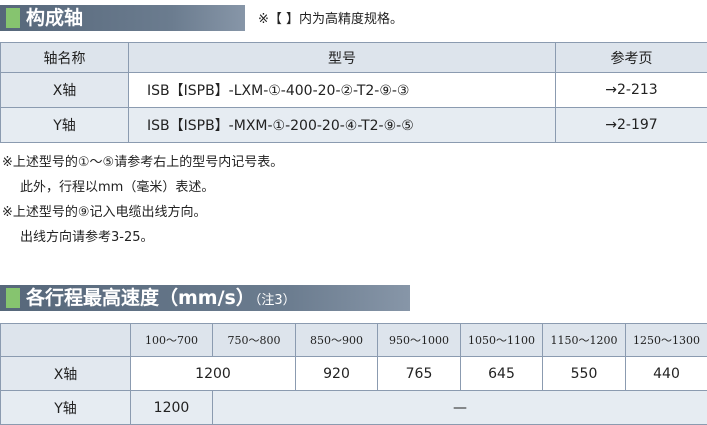  Describe the element at coordinates (342, 58) in the screenshot. I see `header-cell: 型号` at that location.